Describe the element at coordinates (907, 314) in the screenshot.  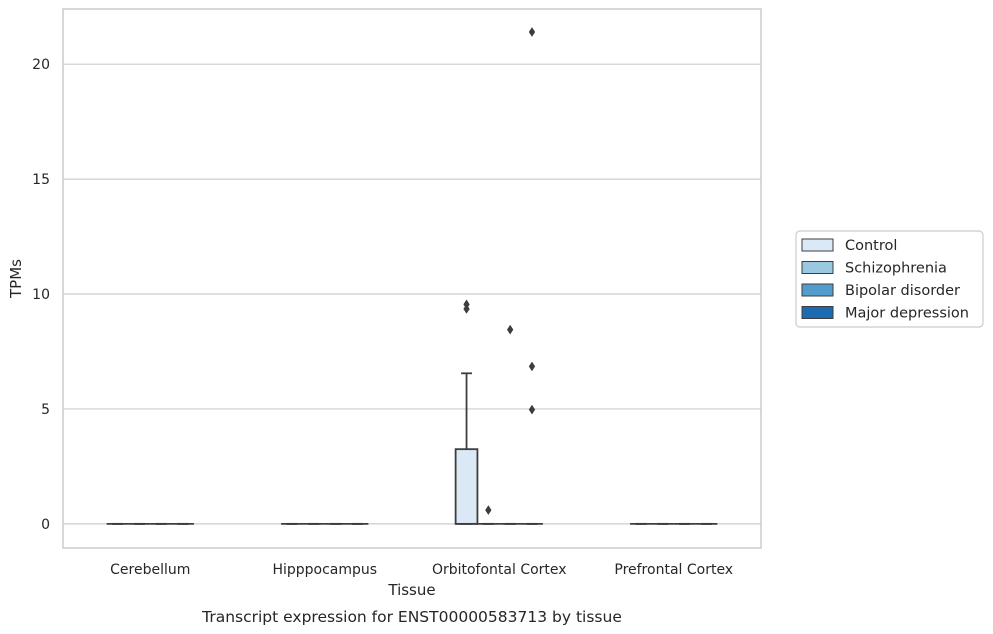
I see `legend-label: Major depression` at that location.